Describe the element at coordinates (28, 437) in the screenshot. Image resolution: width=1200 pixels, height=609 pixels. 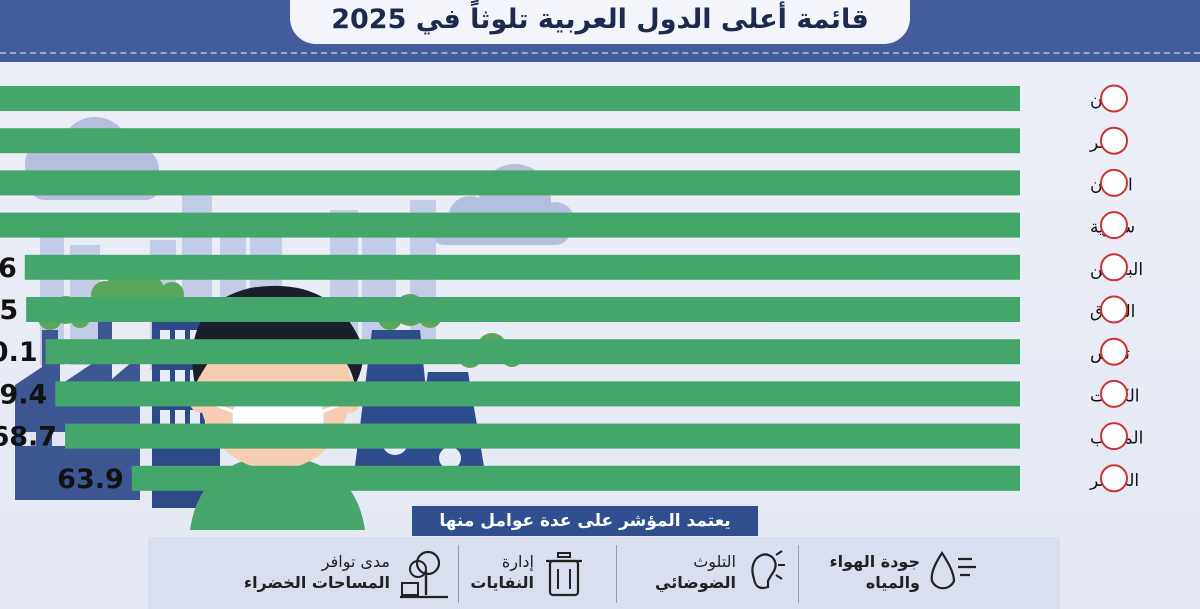
I see `data-label: 68.7` at that location.